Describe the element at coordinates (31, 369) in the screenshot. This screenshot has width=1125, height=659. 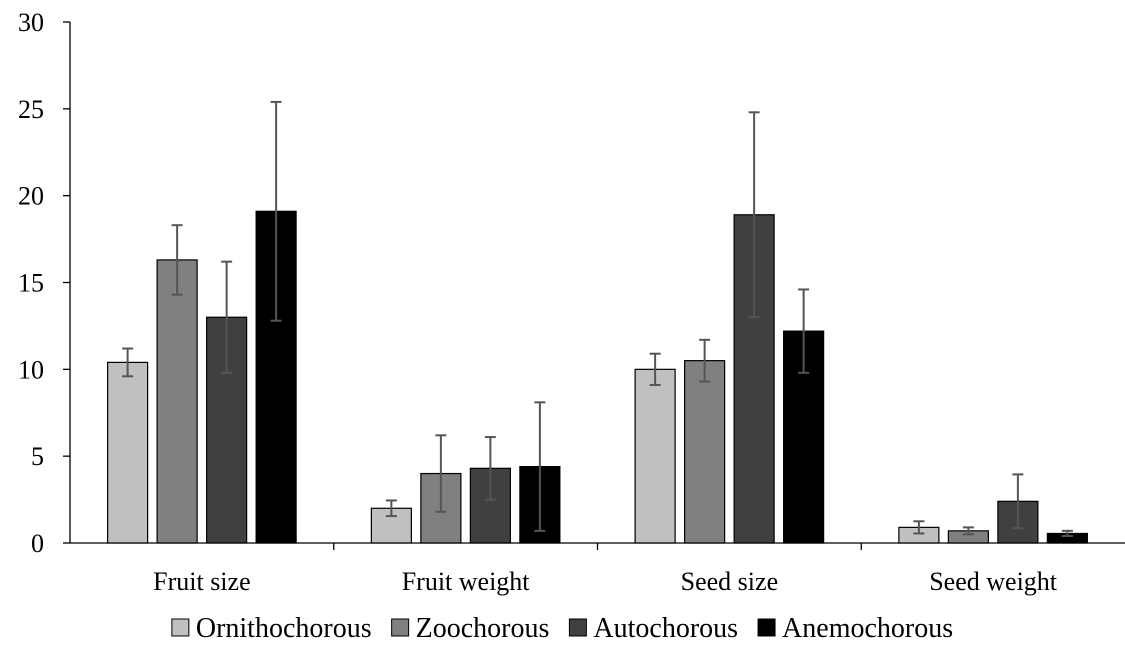
I see `y-tick-label: 10` at that location.